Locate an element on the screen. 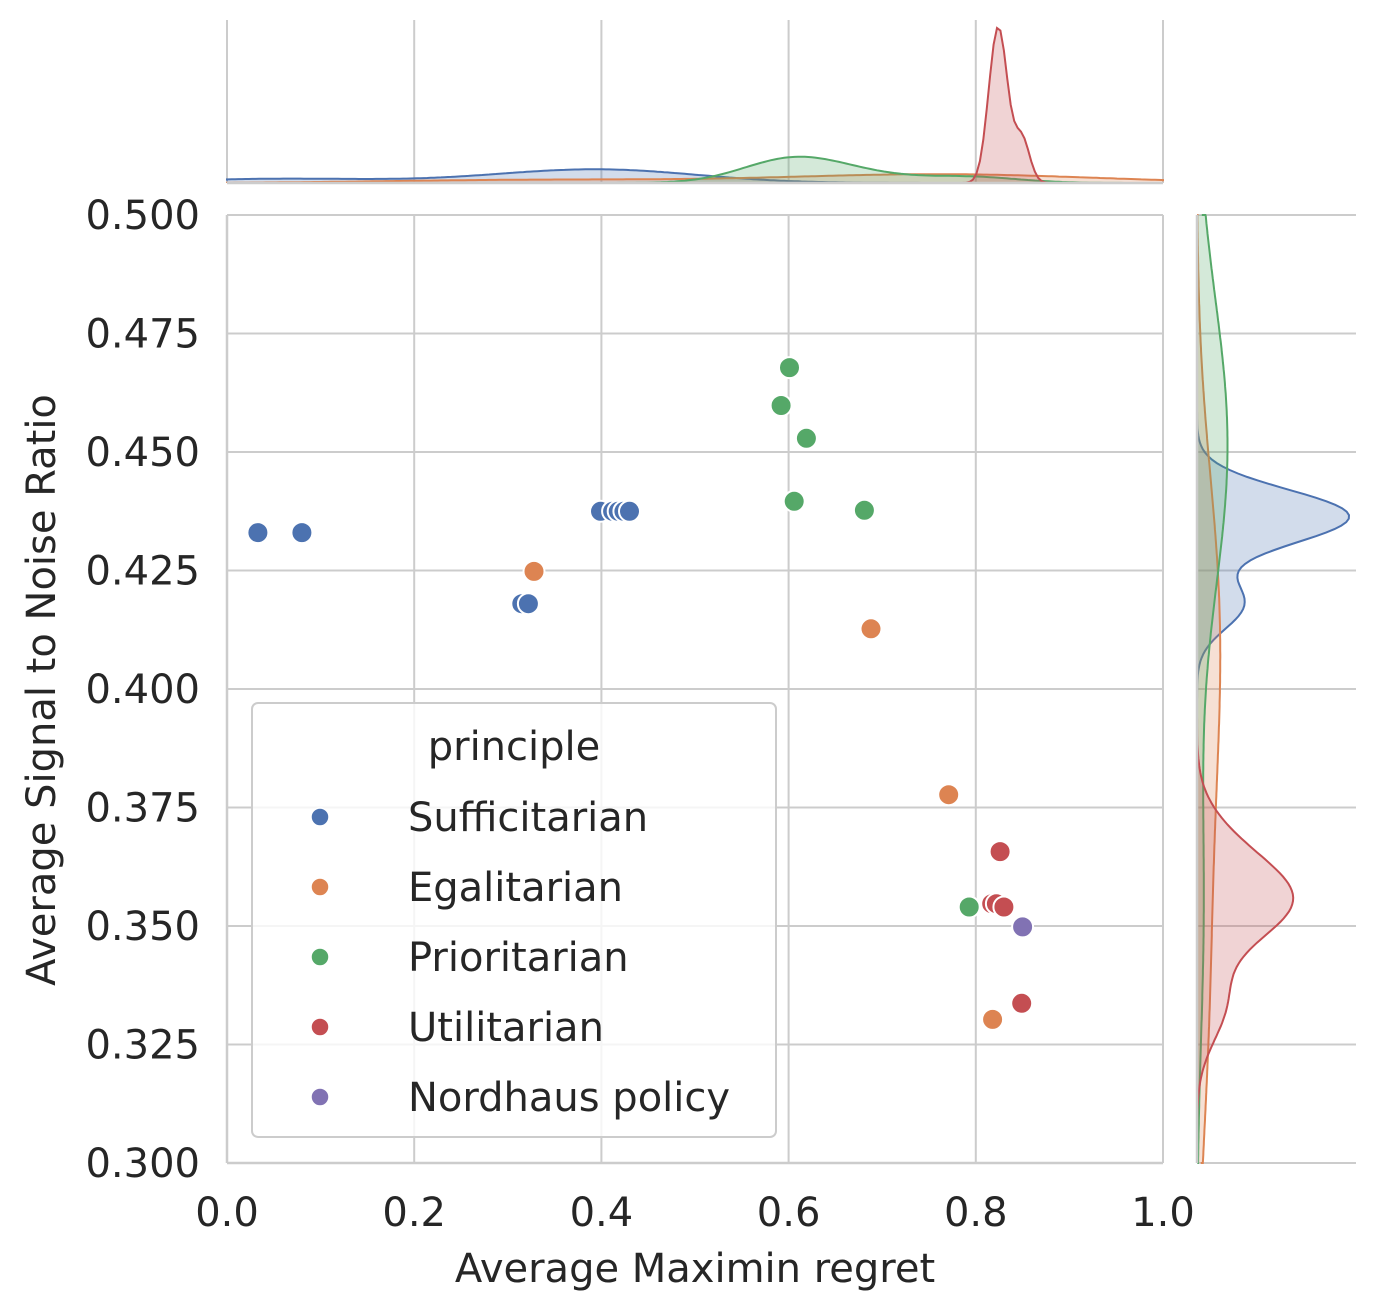  legend-title: principle is located at coordinates (514, 747).